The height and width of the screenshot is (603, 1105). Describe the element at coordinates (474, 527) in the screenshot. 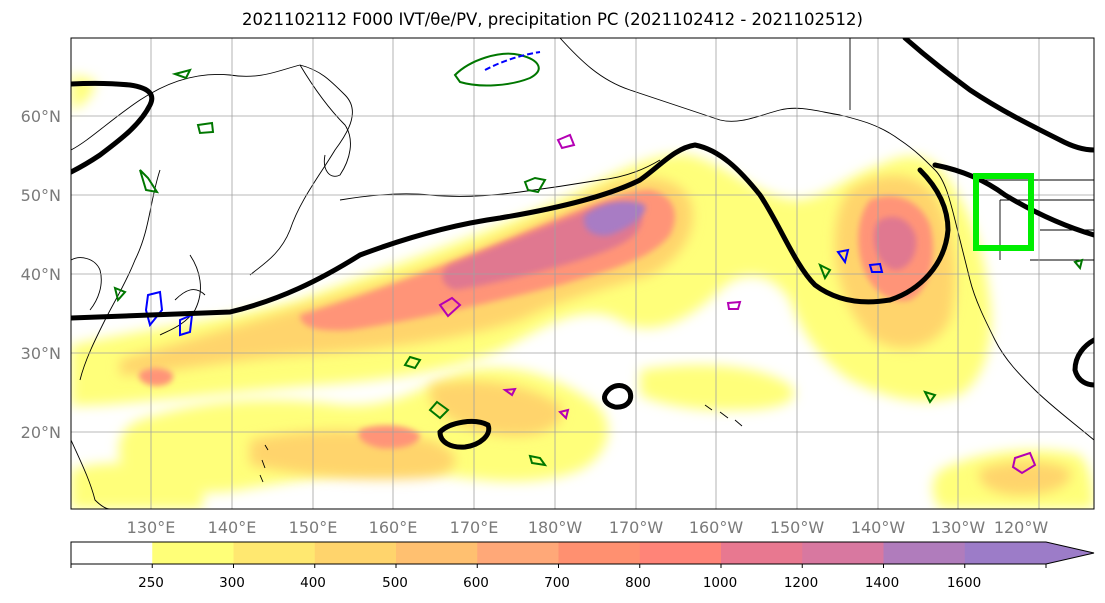

I see `lon-label-170e: 170°E` at that location.